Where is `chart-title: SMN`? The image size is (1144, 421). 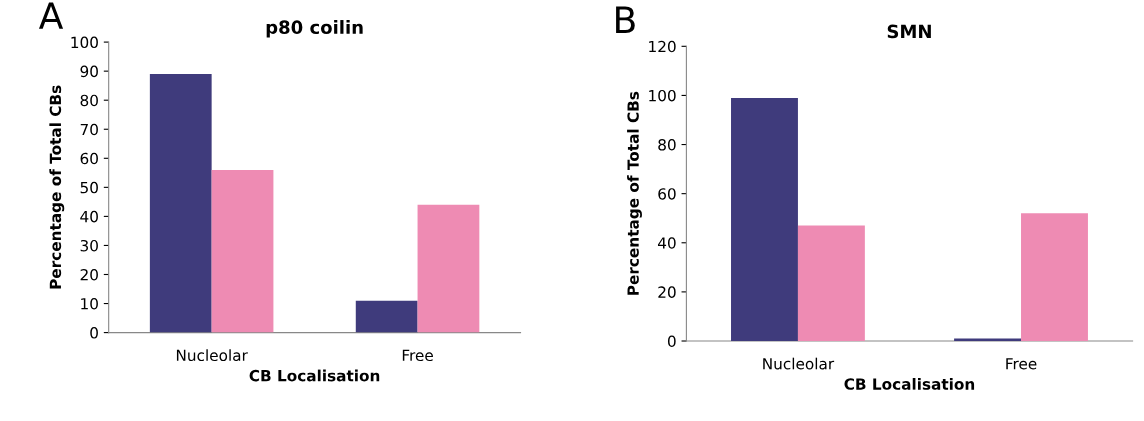 chart-title: SMN is located at coordinates (909, 31).